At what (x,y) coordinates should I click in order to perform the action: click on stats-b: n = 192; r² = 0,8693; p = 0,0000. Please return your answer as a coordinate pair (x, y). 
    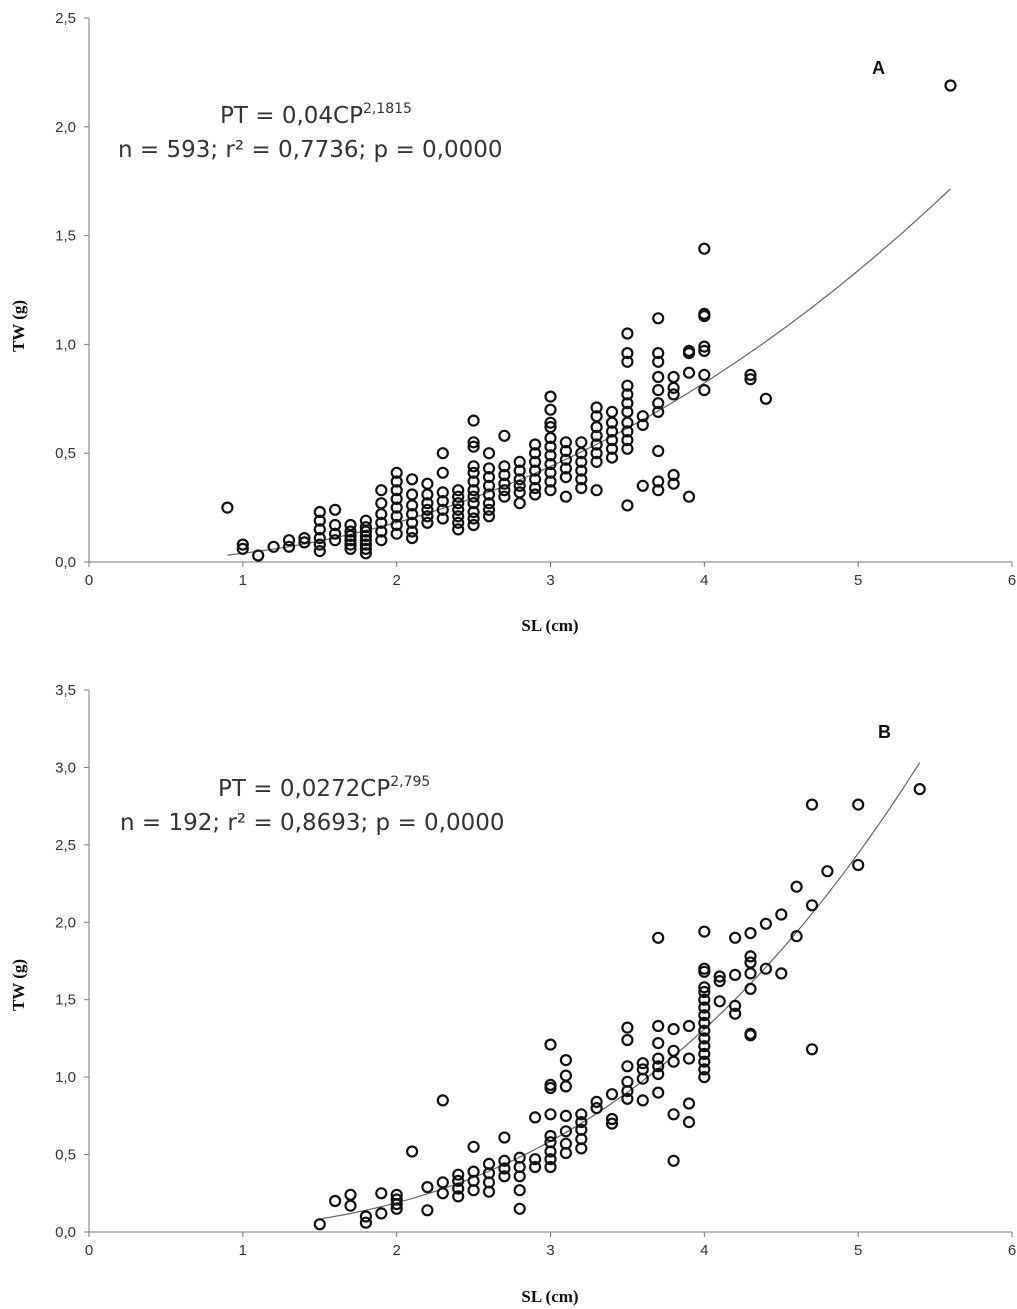
    Looking at the image, I should click on (312, 823).